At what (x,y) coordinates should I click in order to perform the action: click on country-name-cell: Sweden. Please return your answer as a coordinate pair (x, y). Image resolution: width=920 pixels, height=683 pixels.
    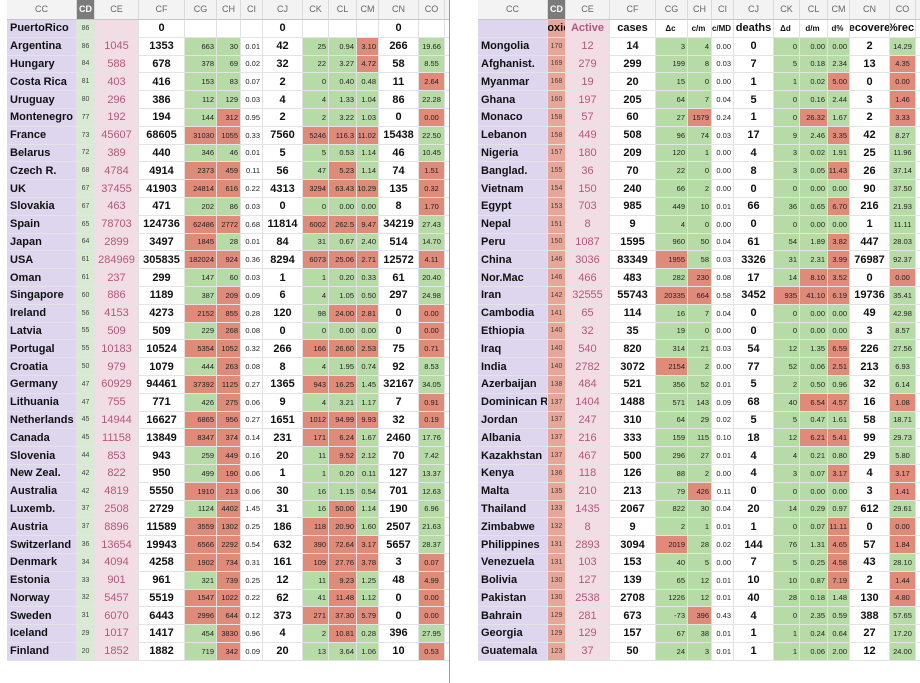
    Looking at the image, I should click on (42, 616).